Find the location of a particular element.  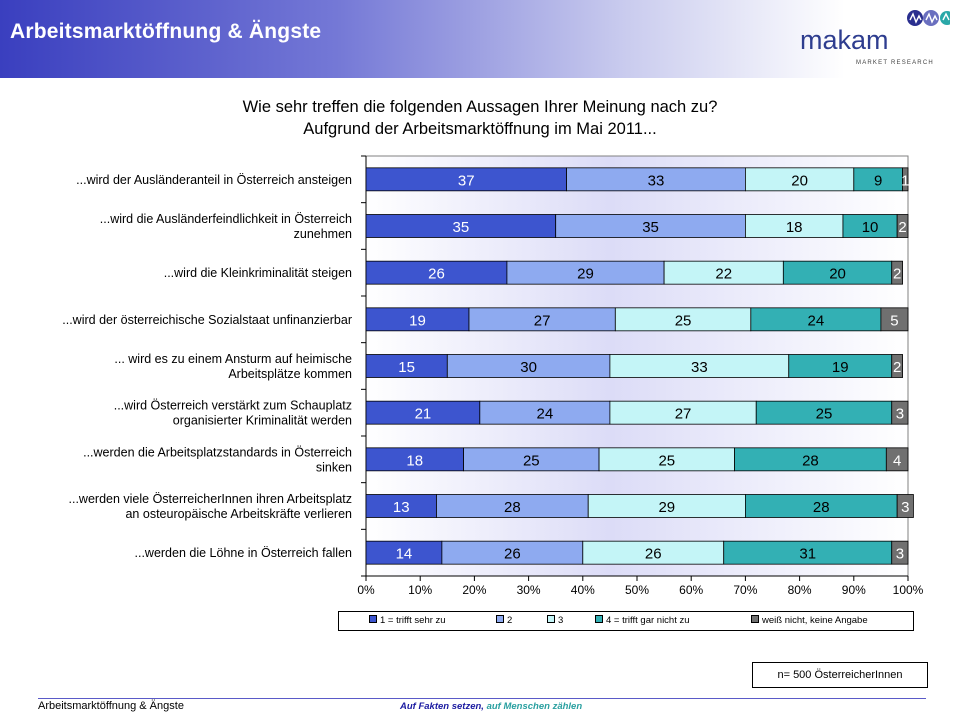

x-tick-label: 90% is located at coordinates (854, 590).